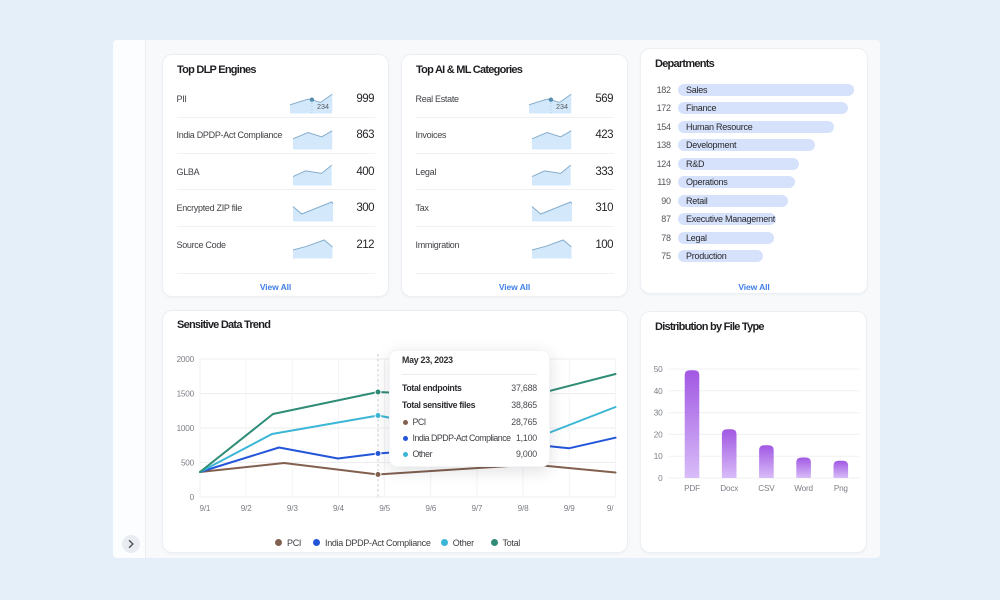 This screenshot has height=600, width=1000. What do you see at coordinates (658, 413) in the screenshot?
I see `svg-text: 30` at bounding box center [658, 413].